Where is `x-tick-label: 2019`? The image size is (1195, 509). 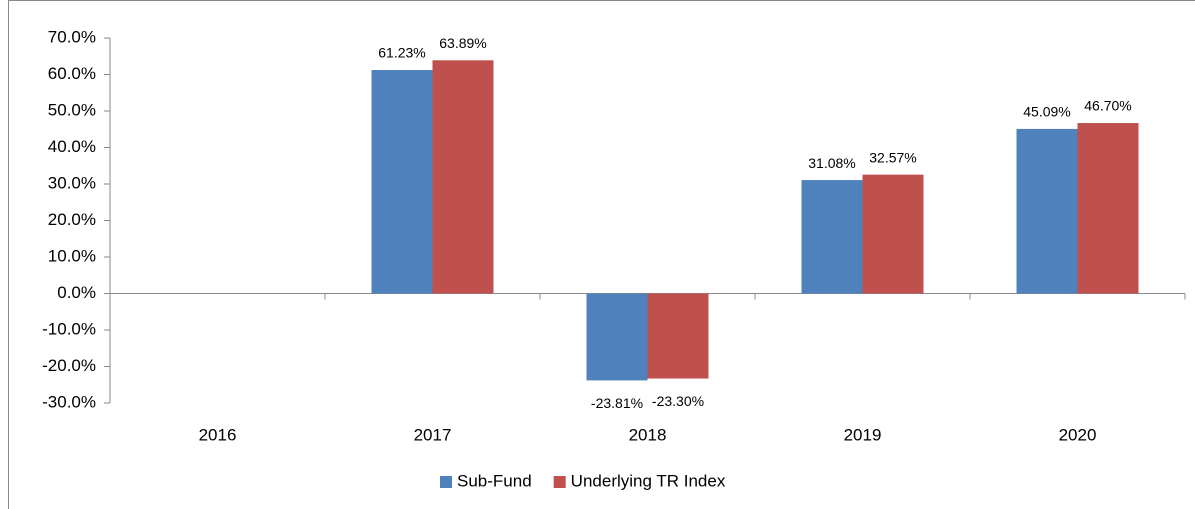
x-tick-label: 2019 is located at coordinates (863, 434).